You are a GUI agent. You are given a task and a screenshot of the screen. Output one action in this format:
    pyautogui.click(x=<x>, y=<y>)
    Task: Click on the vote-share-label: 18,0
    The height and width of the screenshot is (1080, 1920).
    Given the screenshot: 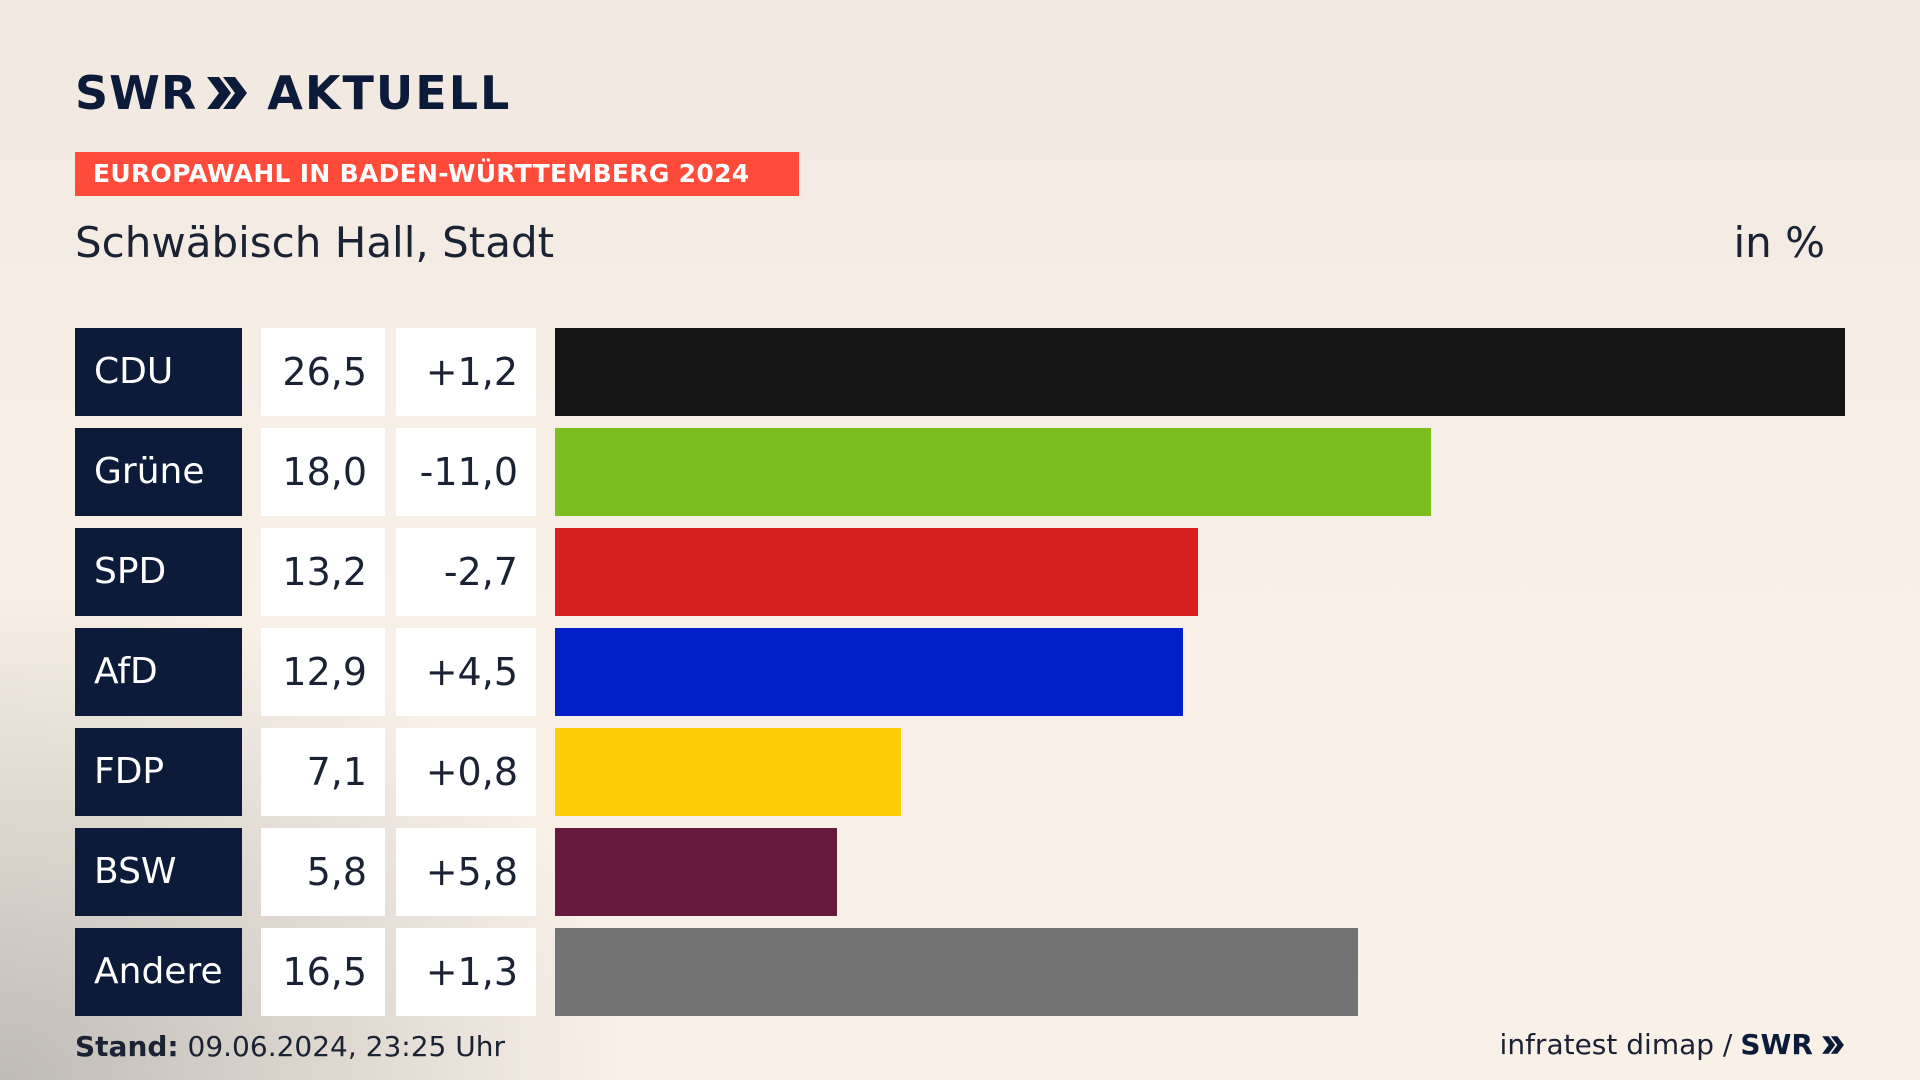 What is the action you would take?
    pyautogui.click(x=323, y=472)
    